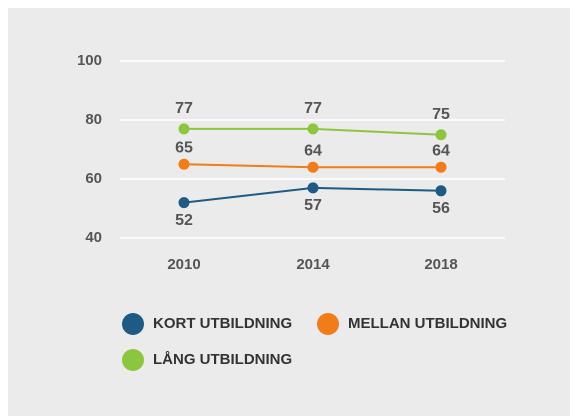  I want to click on data-label: 65, so click(184, 147).